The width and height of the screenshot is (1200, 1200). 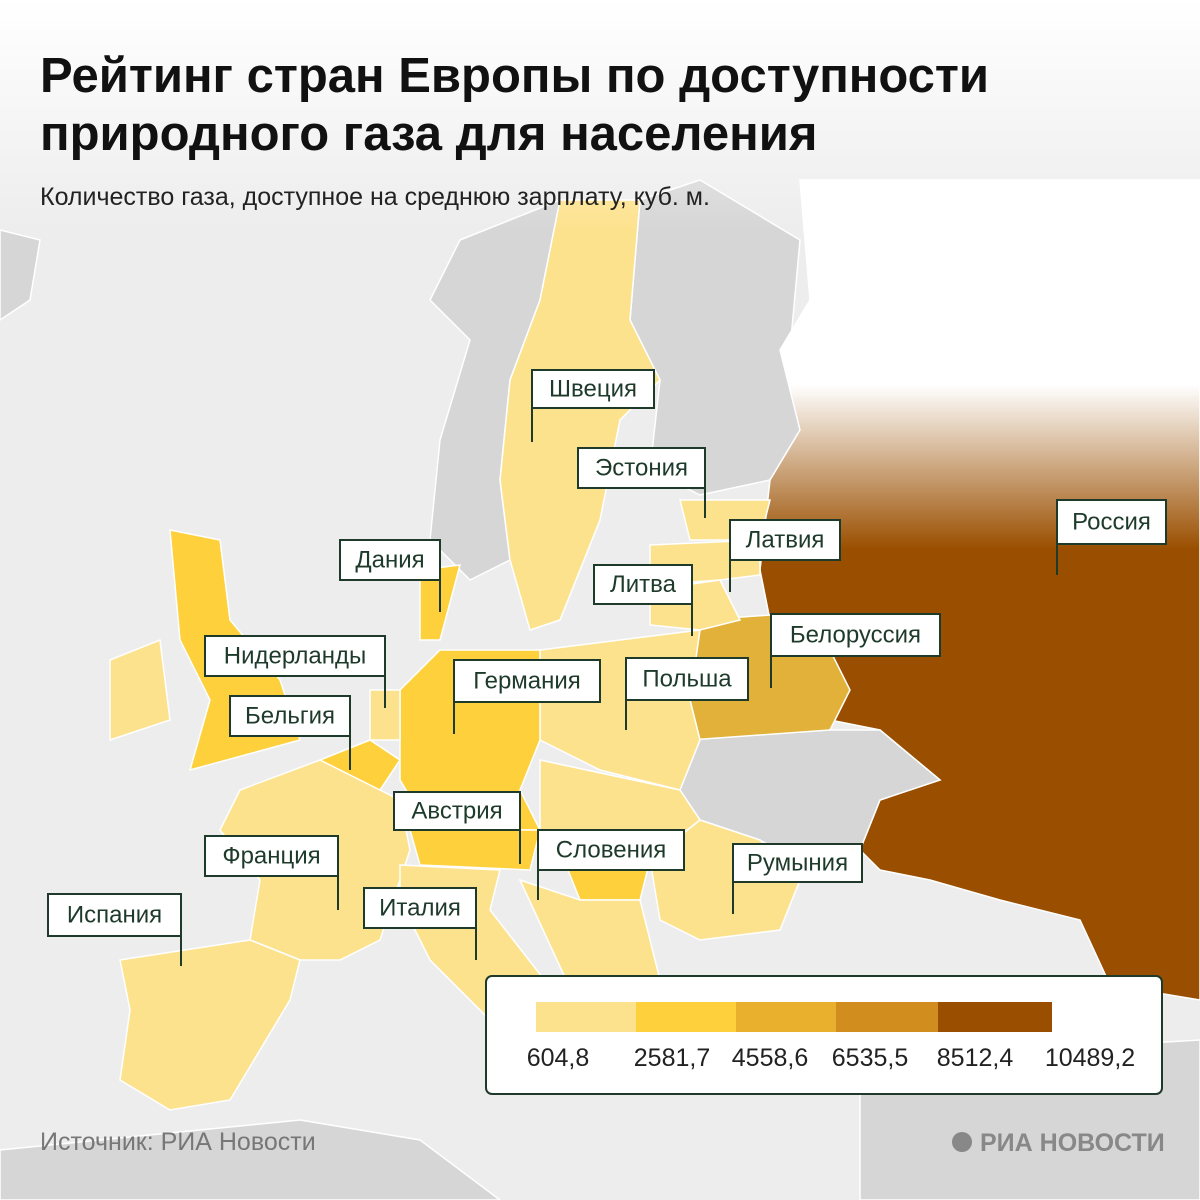 I want to click on country-label: Румыния, so click(x=797, y=862).